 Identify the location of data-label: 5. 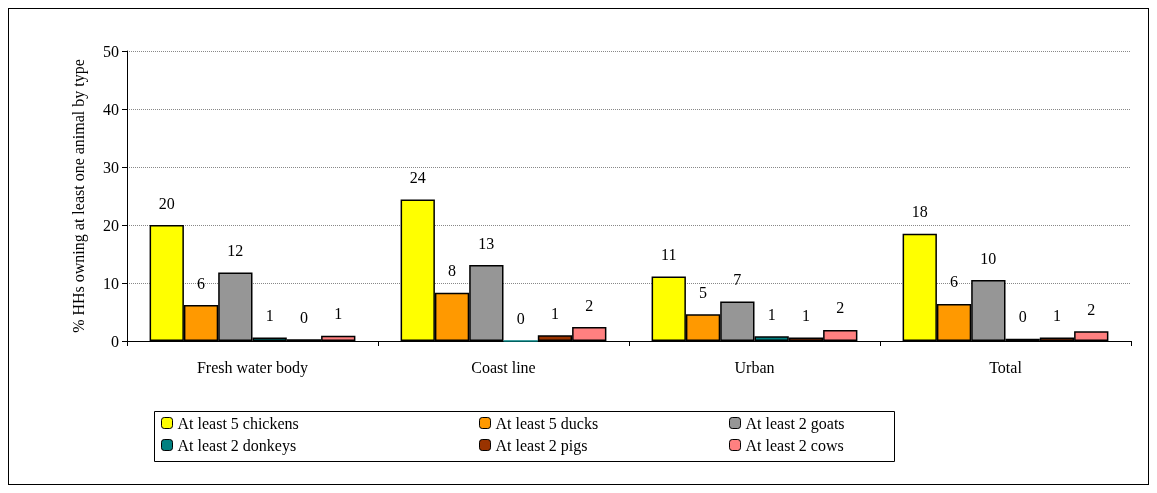
(703, 292).